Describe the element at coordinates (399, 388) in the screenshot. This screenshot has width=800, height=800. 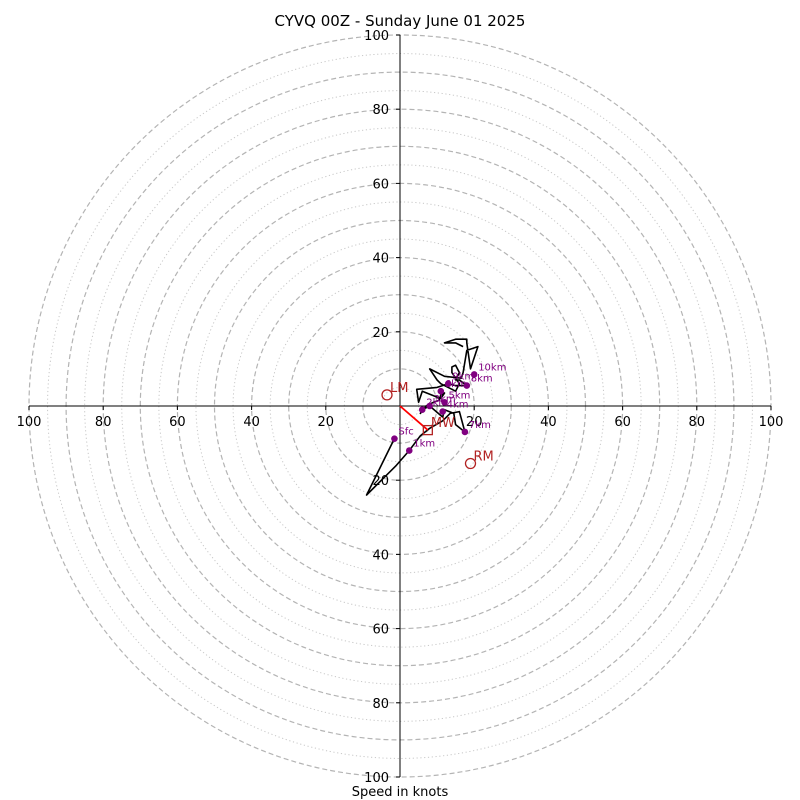
I see `storm-motion-label-LM: LM` at that location.